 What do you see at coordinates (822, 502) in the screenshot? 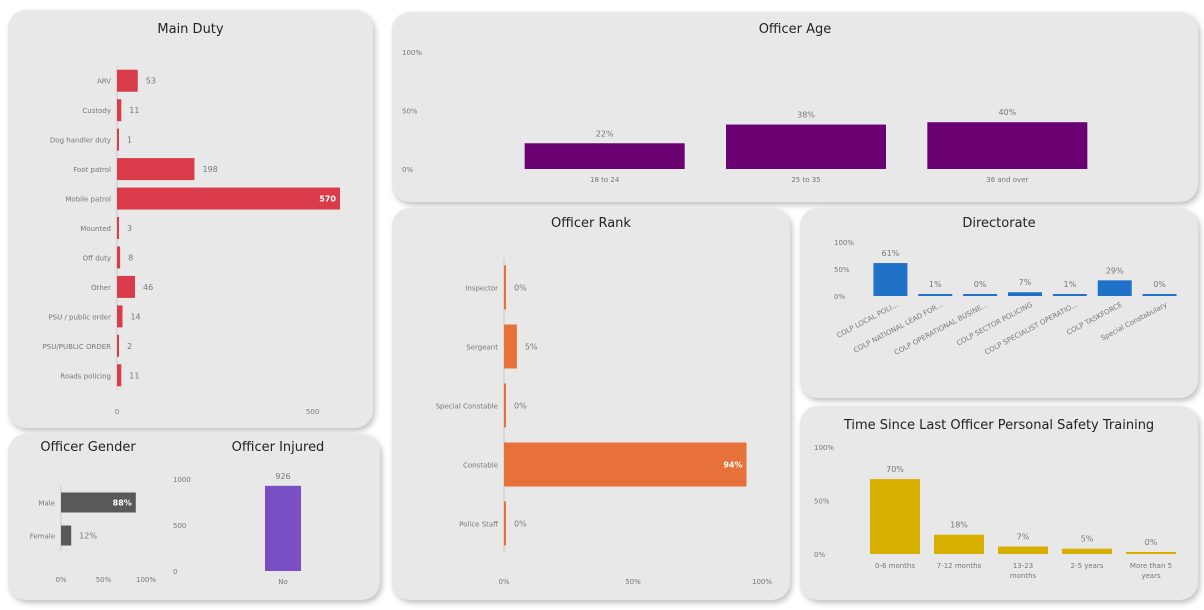
I see `training-tick-label: 50%` at bounding box center [822, 502].